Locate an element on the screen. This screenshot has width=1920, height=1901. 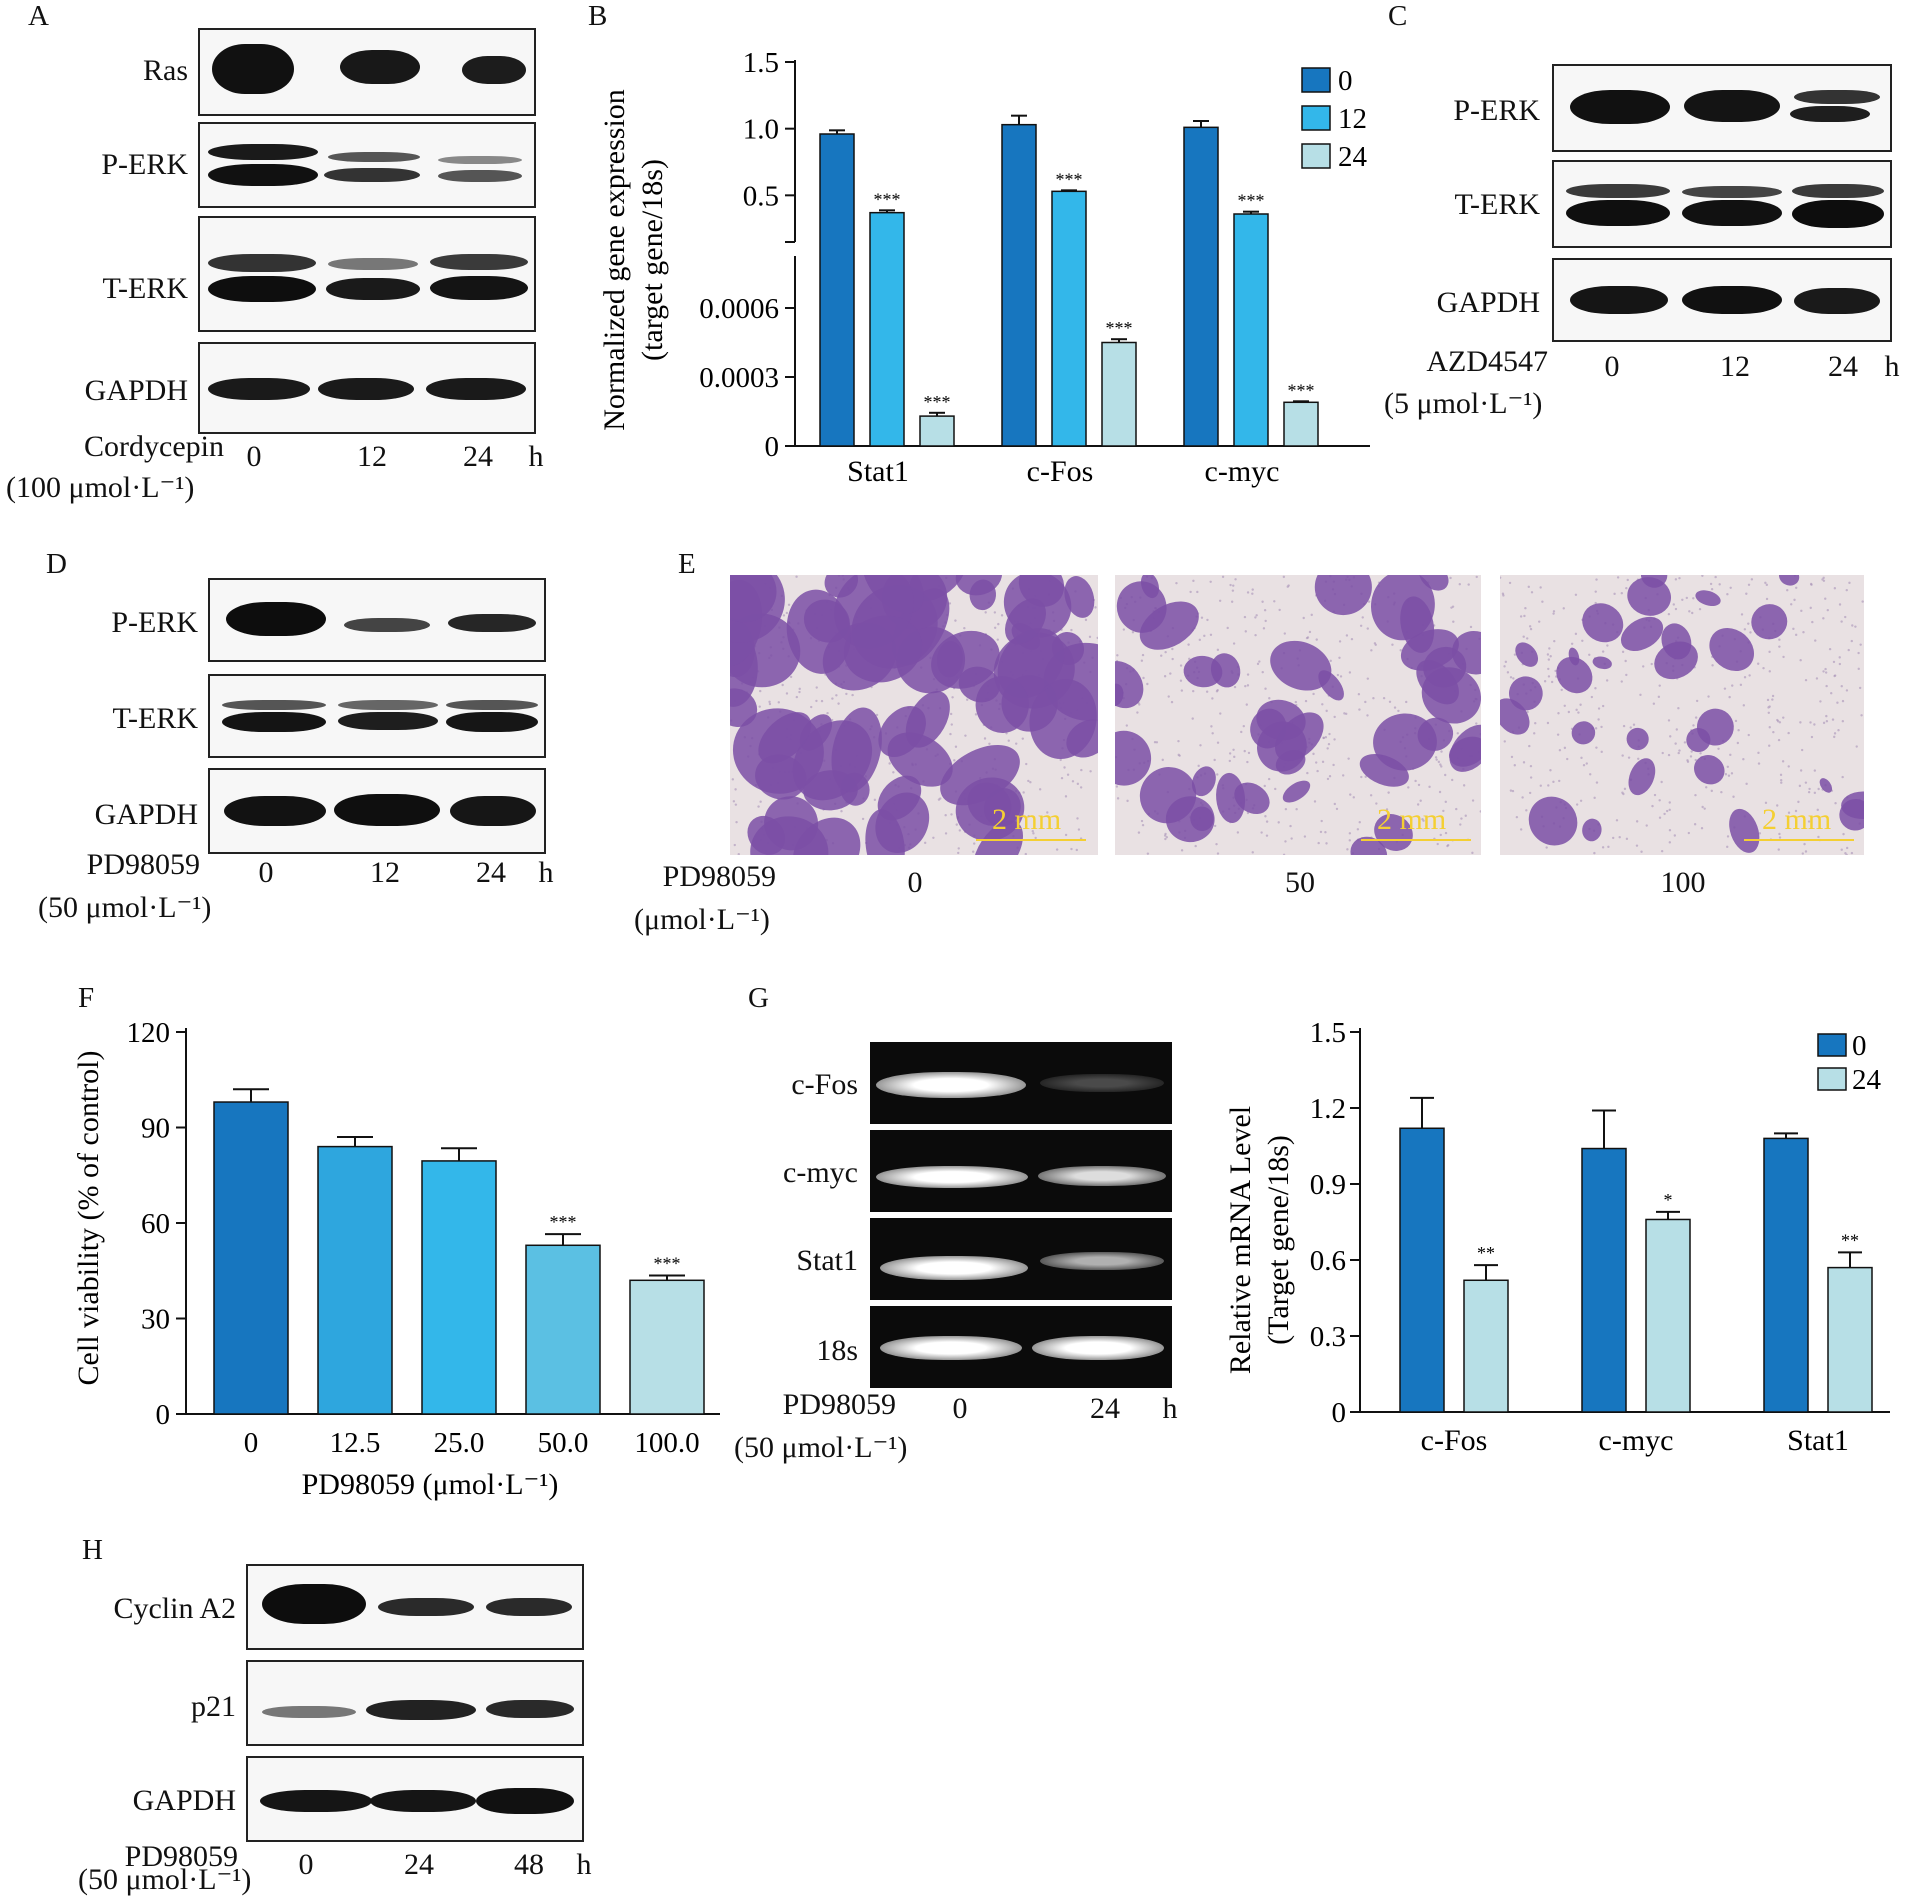
legend-label: 24 is located at coordinates (1353, 157).